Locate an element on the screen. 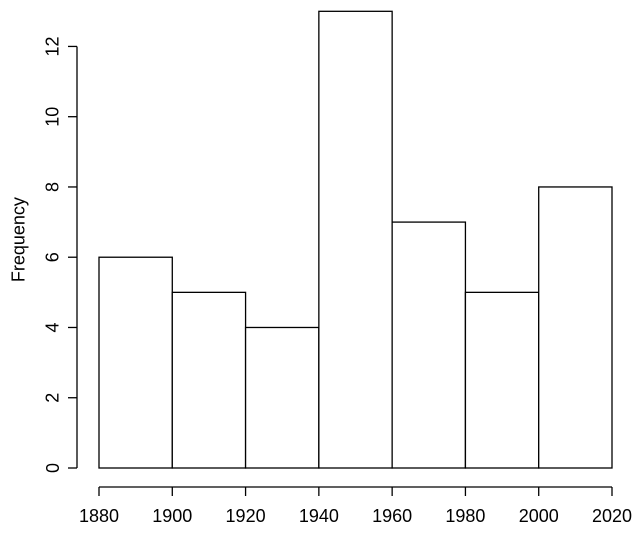  y-axis-tick-label: 2 is located at coordinates (53, 398).